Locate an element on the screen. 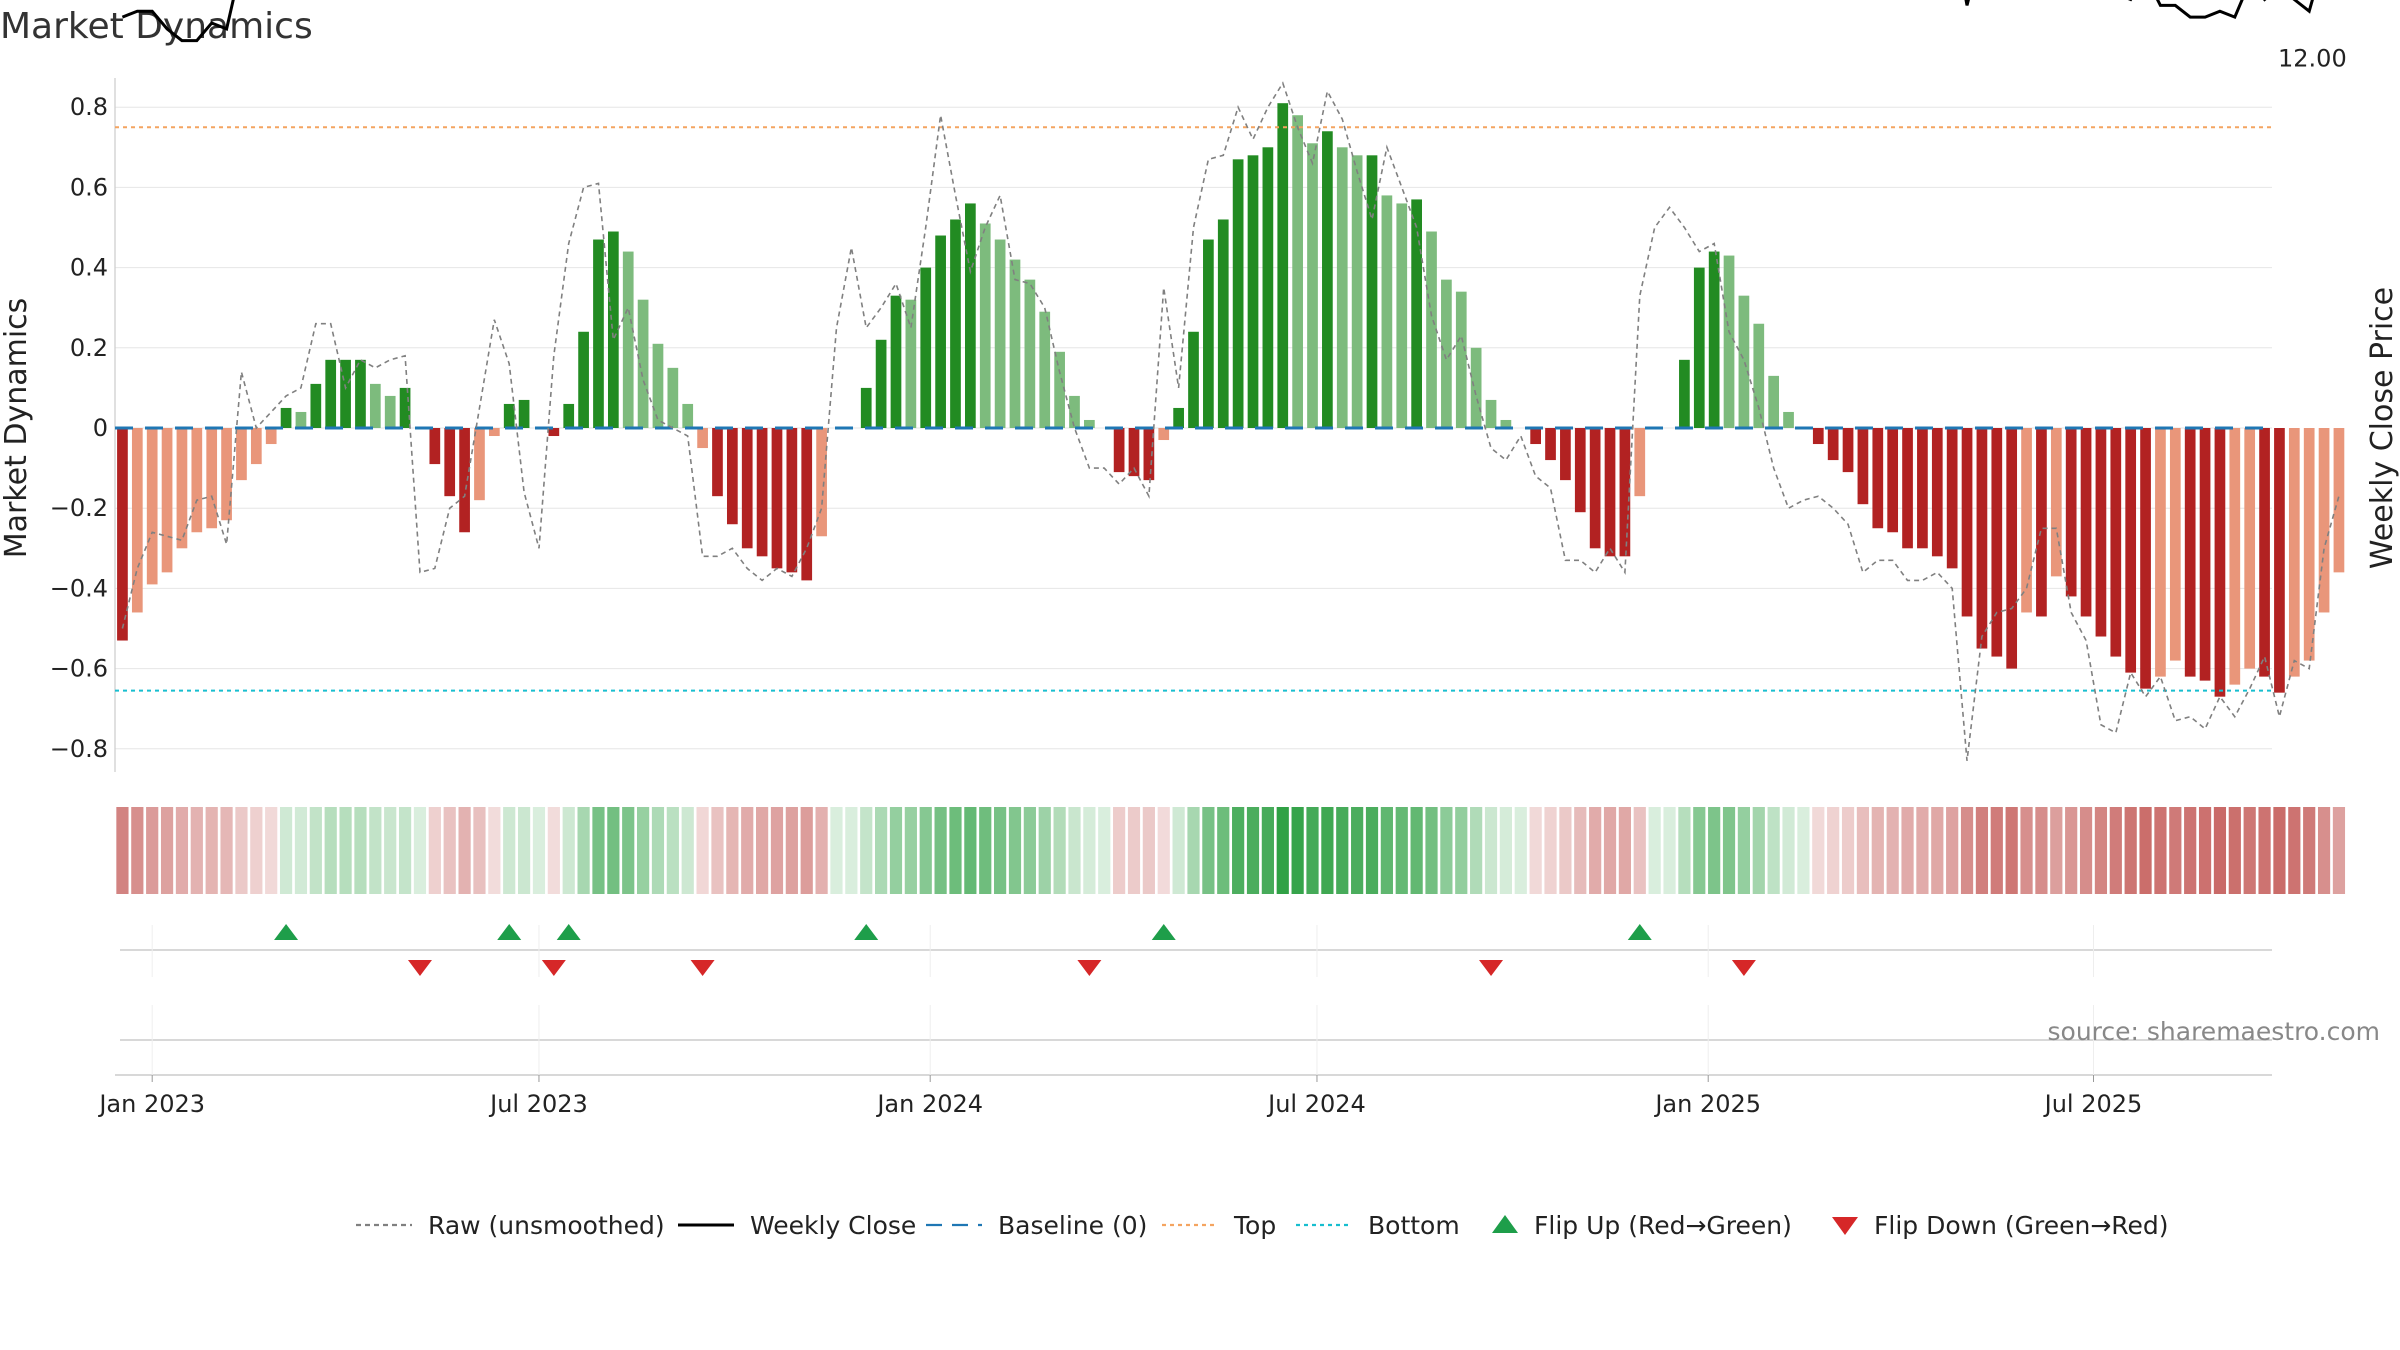 The width and height of the screenshot is (2400, 1350). flip-marker-panel is located at coordinates (1196, 950).